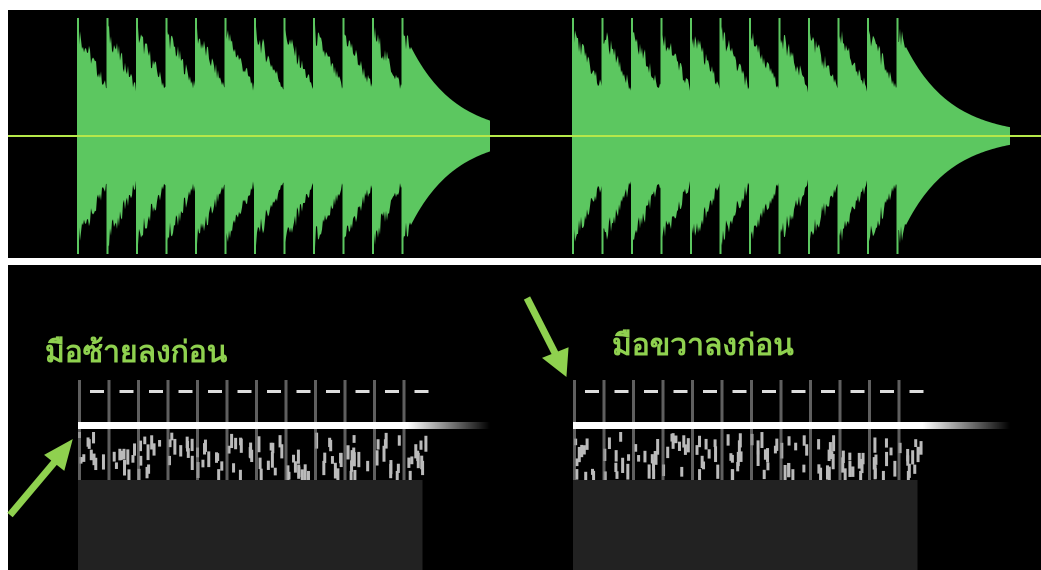  What do you see at coordinates (34, 486) in the screenshot?
I see `arrow-left` at bounding box center [34, 486].